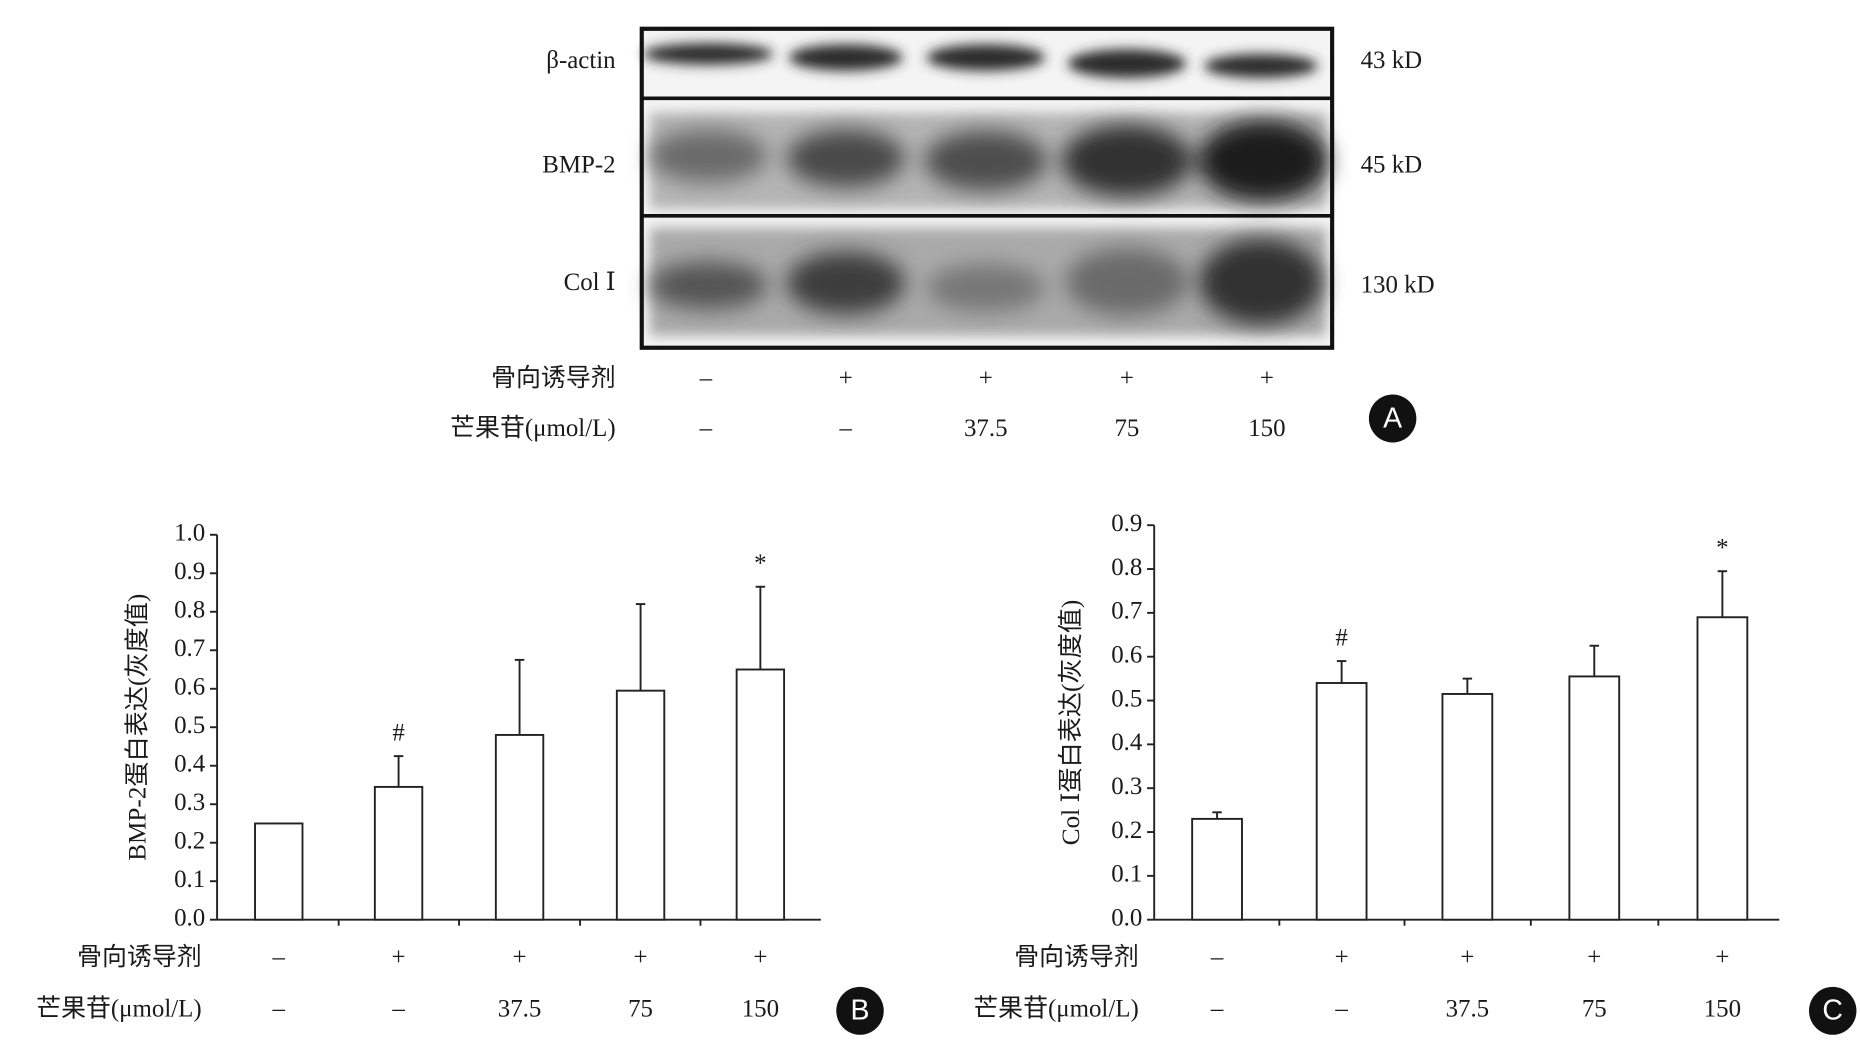  Describe the element at coordinates (1392, 164) in the screenshot. I see `band-size: 45 kD` at that location.